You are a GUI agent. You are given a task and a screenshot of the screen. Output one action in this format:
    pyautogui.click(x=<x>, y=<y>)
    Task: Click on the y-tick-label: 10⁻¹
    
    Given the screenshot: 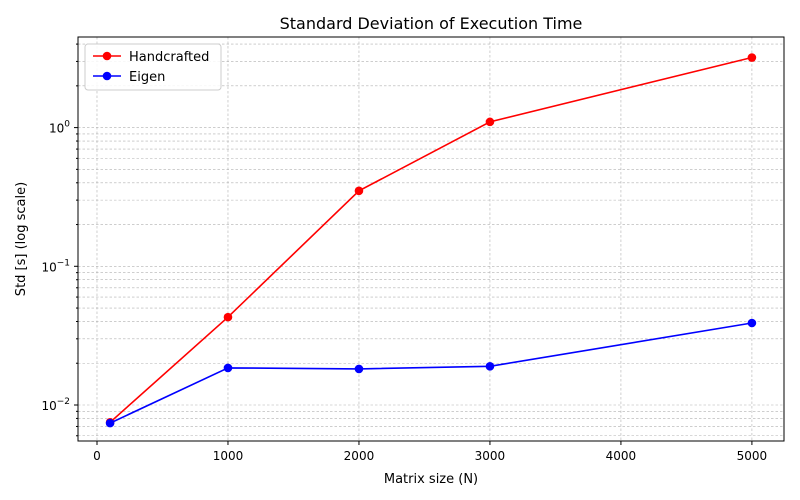 What is the action you would take?
    pyautogui.click(x=55, y=266)
    